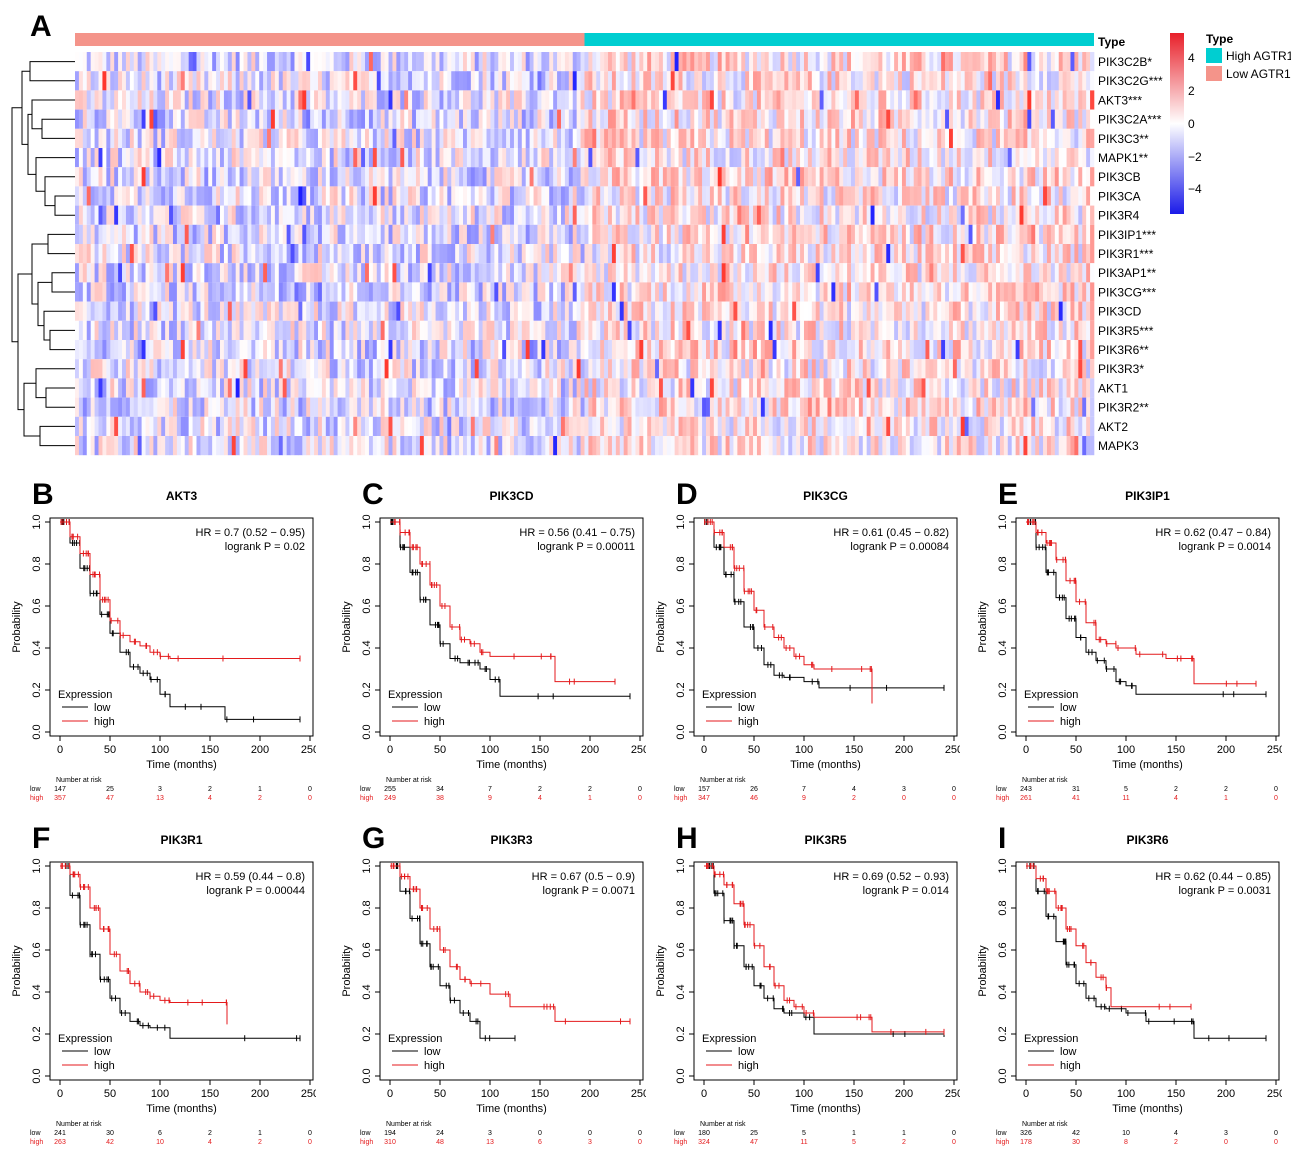 This screenshot has width=1291, height=1157. What do you see at coordinates (434, 722) in the screenshot?
I see `legend-label: high` at bounding box center [434, 722].